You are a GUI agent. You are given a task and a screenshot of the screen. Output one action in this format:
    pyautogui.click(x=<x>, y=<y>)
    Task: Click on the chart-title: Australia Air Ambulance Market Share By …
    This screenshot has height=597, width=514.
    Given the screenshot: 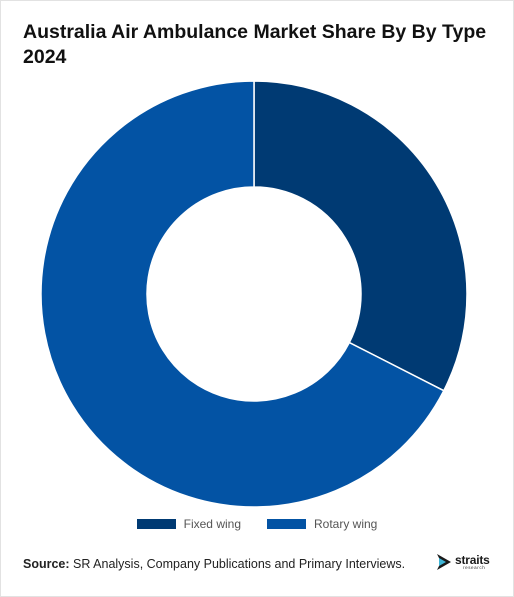 What is the action you would take?
    pyautogui.click(x=255, y=44)
    